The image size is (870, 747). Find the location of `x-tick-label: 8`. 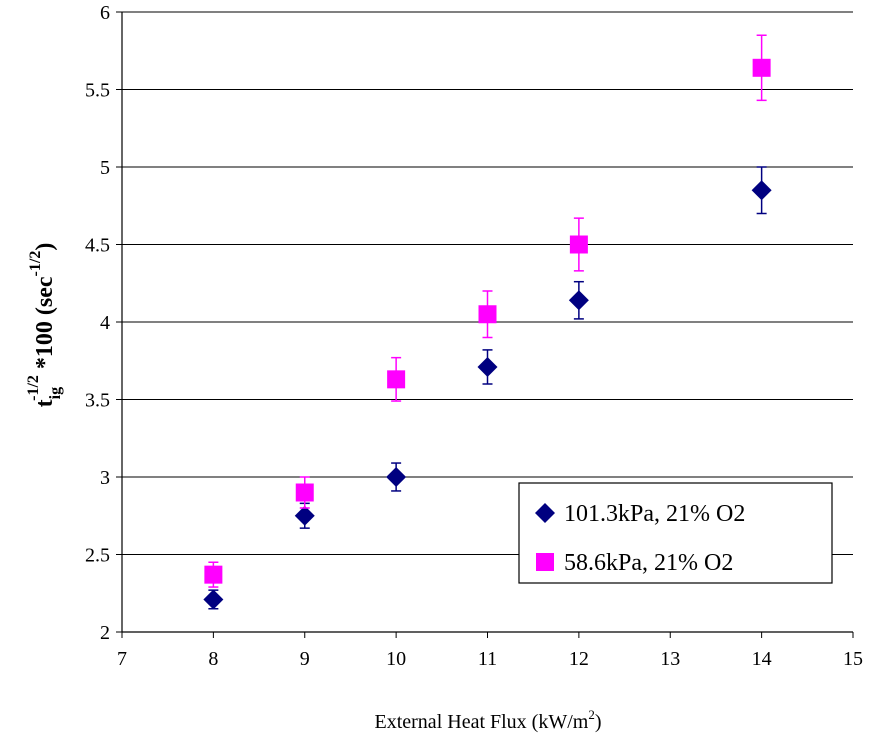

x-tick-label: 8 is located at coordinates (213, 659).